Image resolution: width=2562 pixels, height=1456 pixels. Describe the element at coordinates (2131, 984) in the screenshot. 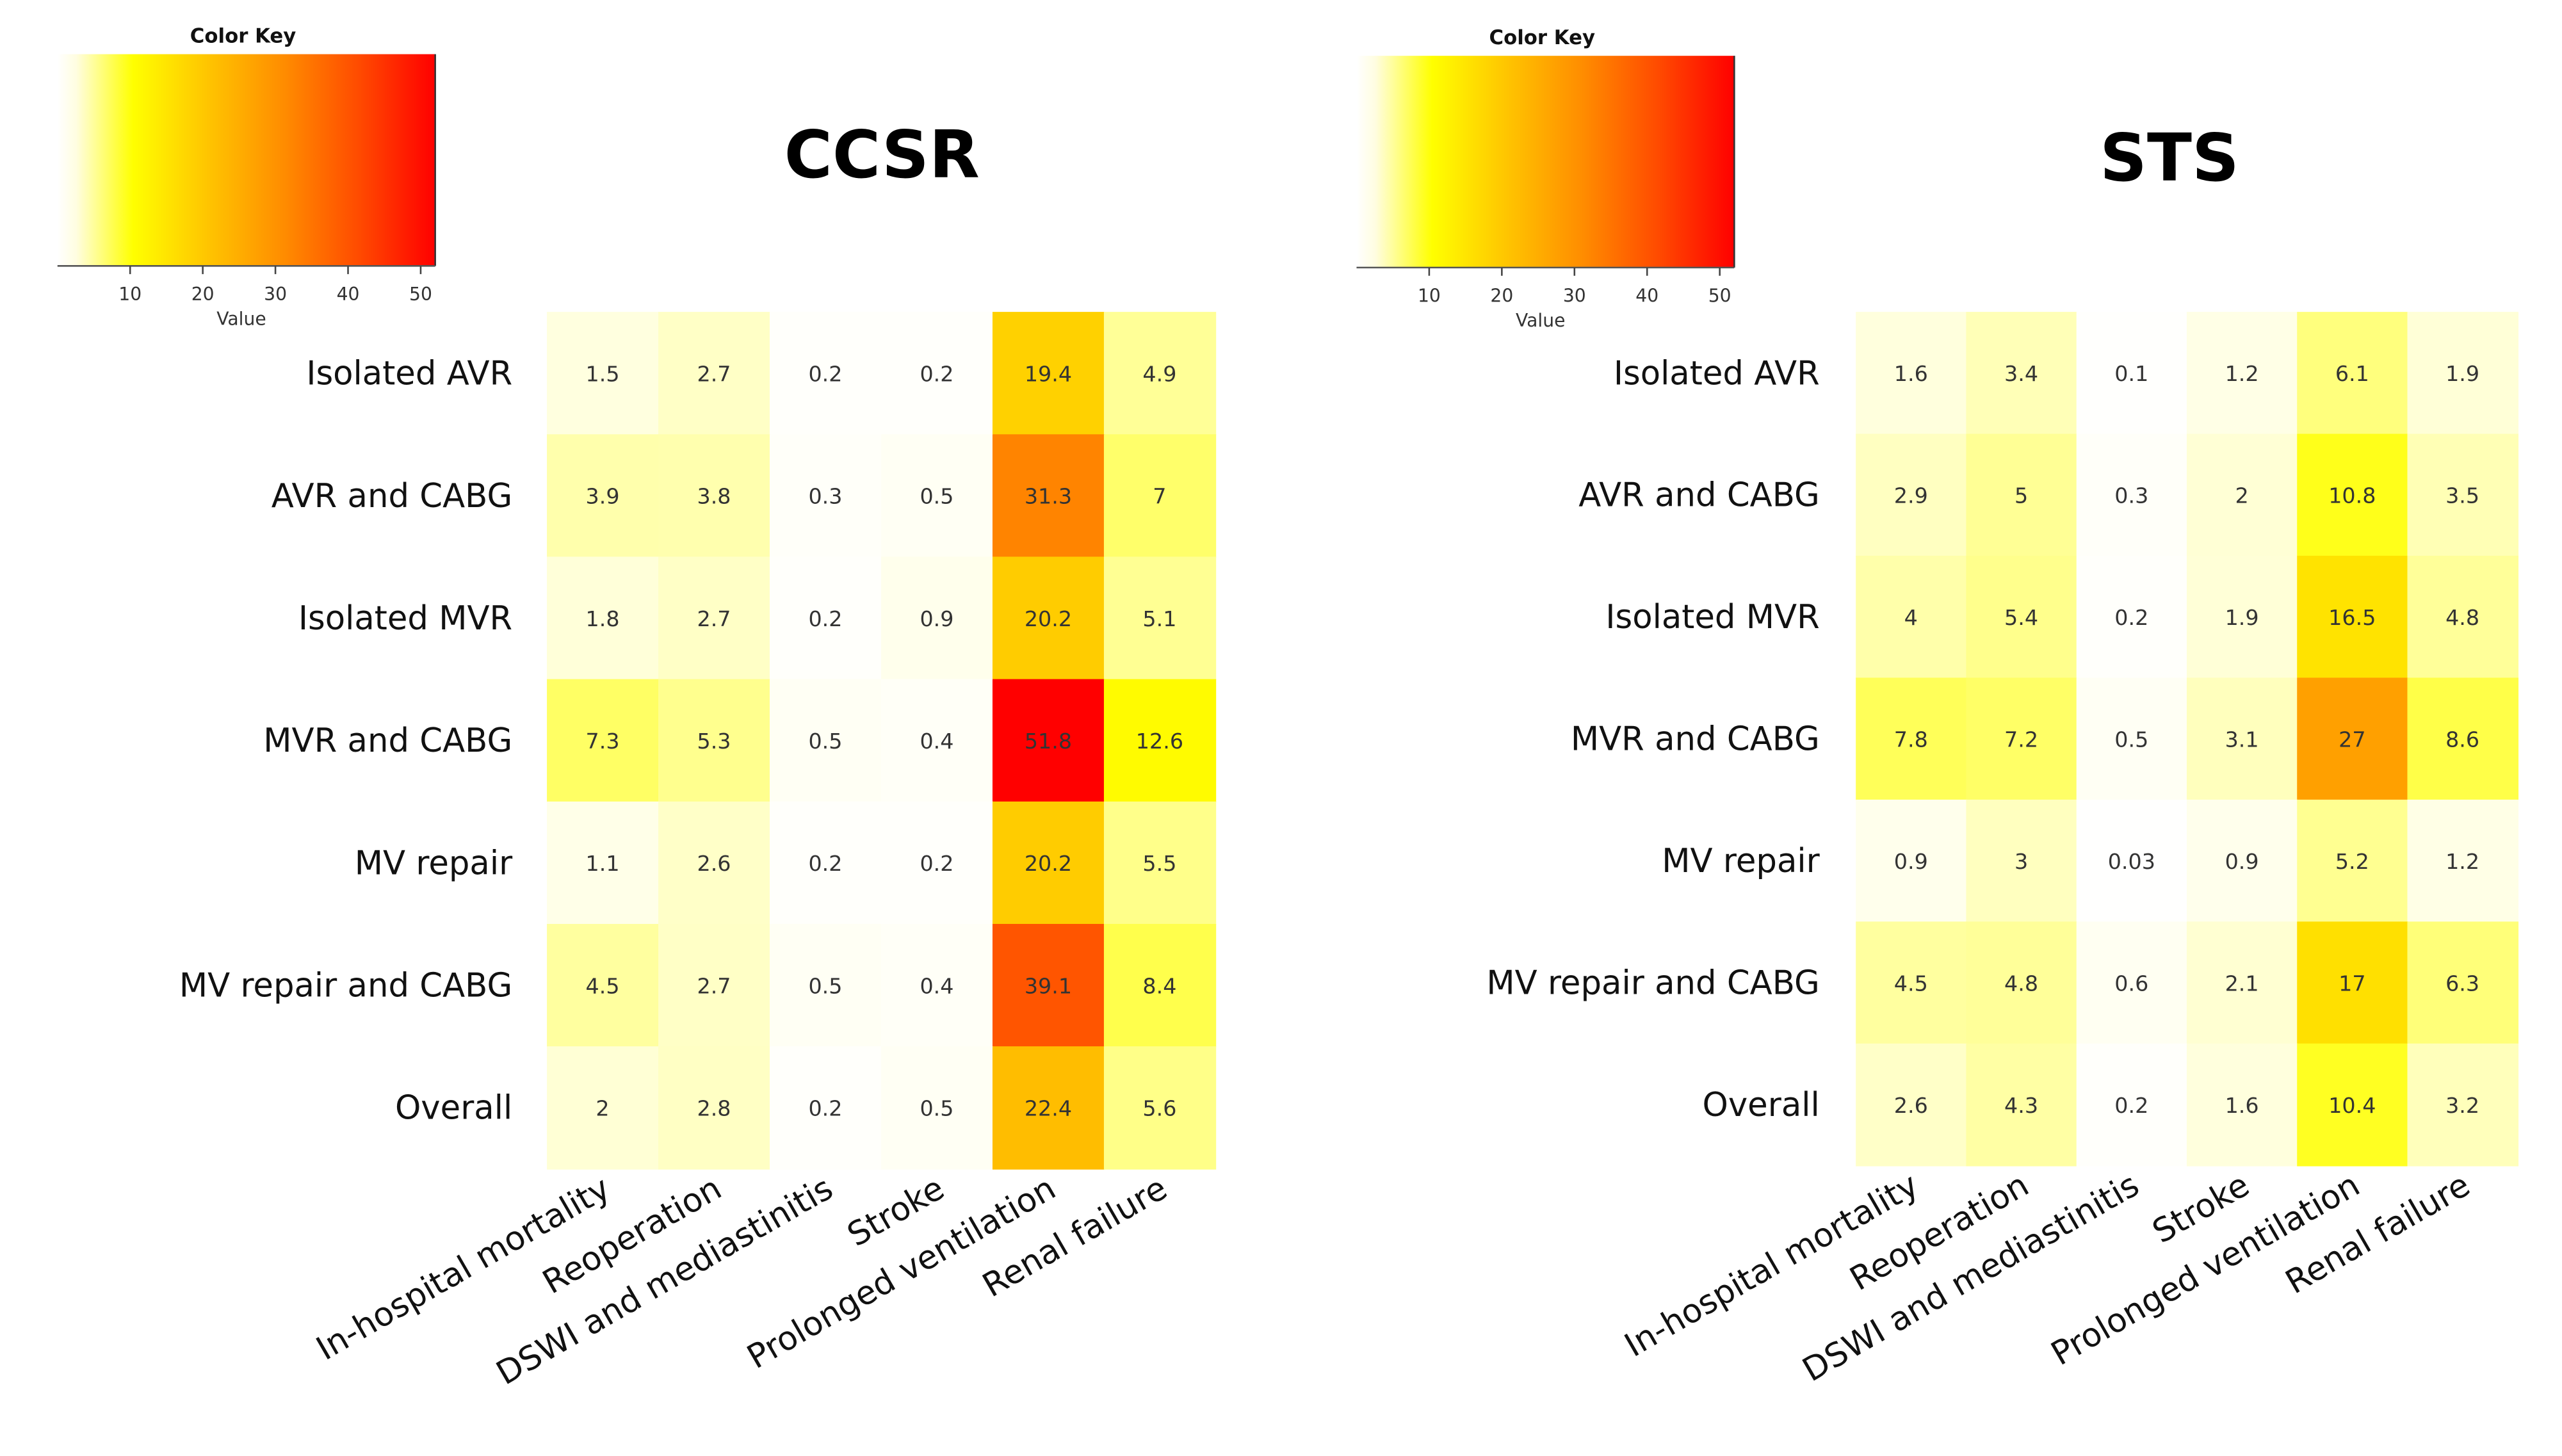

I see `cell-value: 0.6` at that location.